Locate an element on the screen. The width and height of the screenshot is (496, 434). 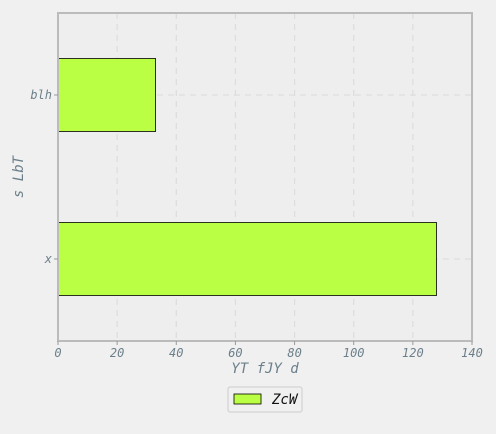
legend: ZcW is located at coordinates (265, 399).